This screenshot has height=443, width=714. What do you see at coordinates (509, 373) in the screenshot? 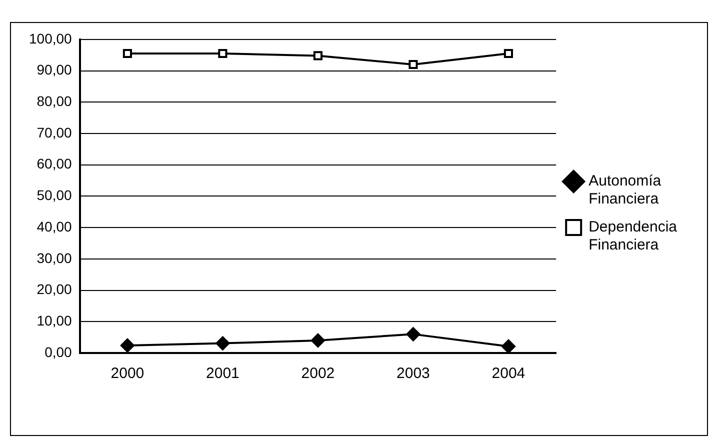
I see `x-tick-label: 2004` at bounding box center [509, 373].